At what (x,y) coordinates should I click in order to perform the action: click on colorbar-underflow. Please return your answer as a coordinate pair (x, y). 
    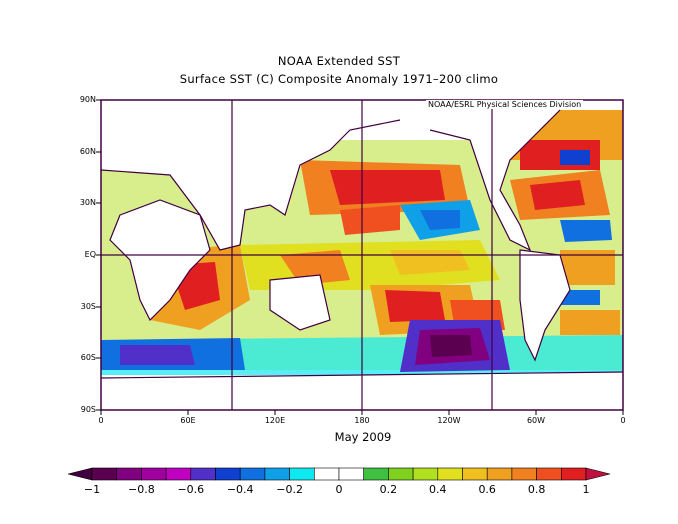
    Looking at the image, I should click on (80, 474).